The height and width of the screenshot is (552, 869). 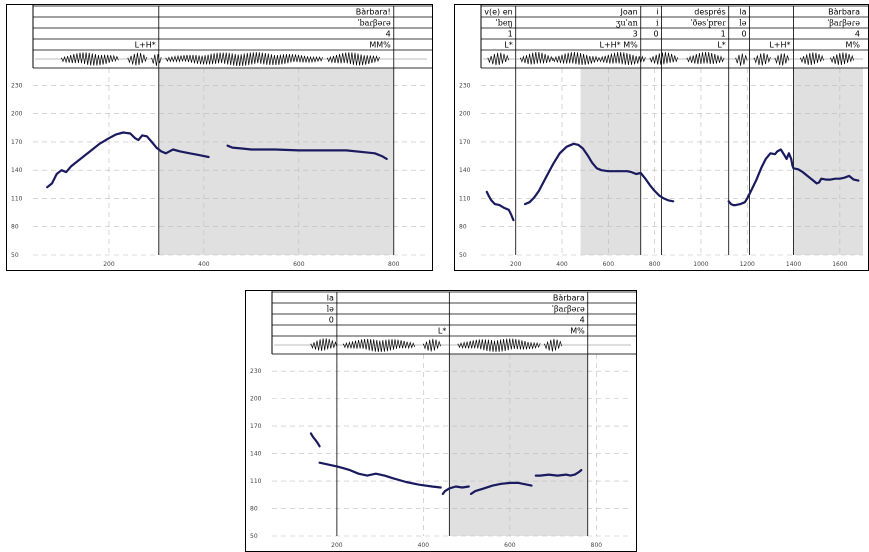 What do you see at coordinates (635, 34) in the screenshot?
I see `tier-label: 3` at bounding box center [635, 34].